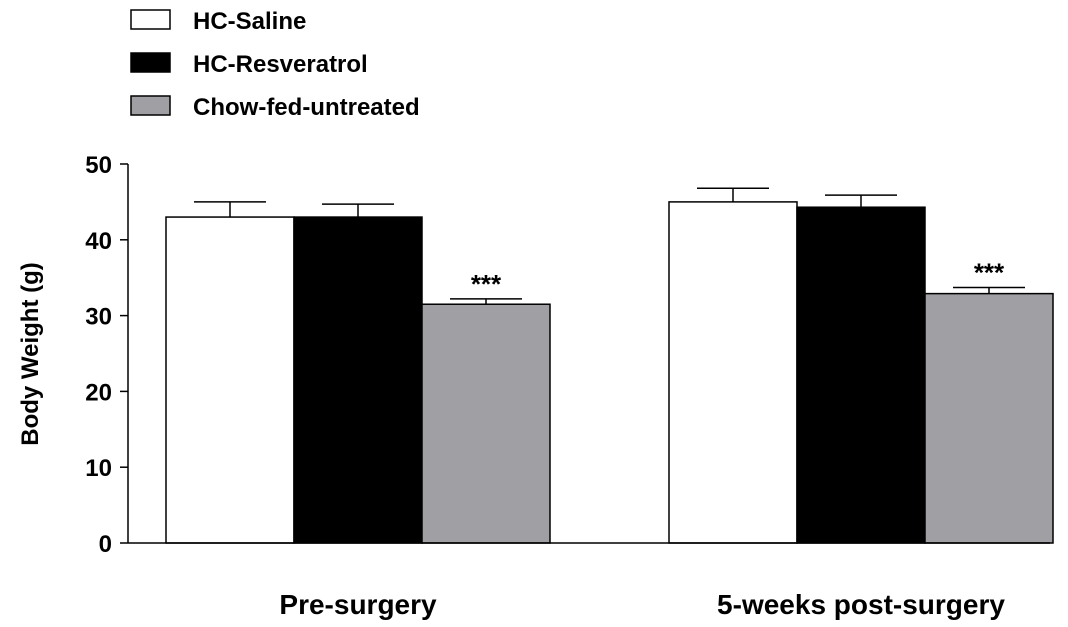 The height and width of the screenshot is (627, 1068). What do you see at coordinates (738, 278) in the screenshot?
I see `significance-annotations: *** ***` at bounding box center [738, 278].